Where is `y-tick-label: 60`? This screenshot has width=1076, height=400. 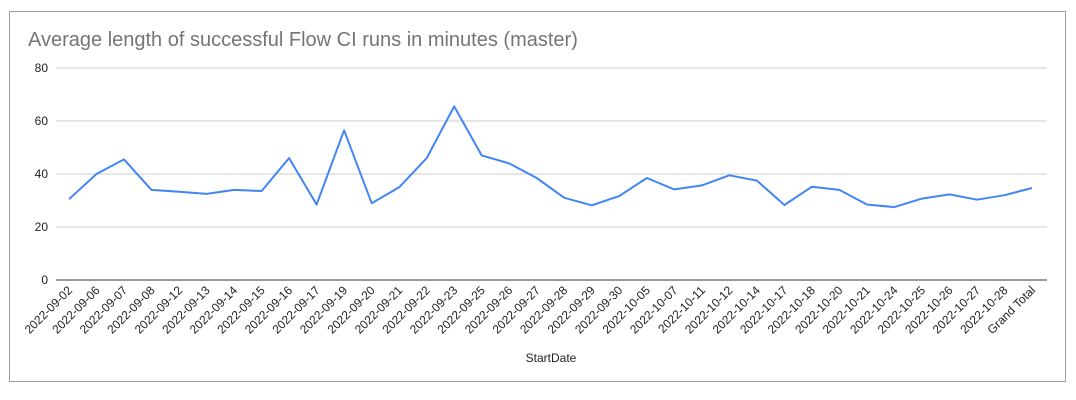
y-tick-label: 60 is located at coordinates (42, 121).